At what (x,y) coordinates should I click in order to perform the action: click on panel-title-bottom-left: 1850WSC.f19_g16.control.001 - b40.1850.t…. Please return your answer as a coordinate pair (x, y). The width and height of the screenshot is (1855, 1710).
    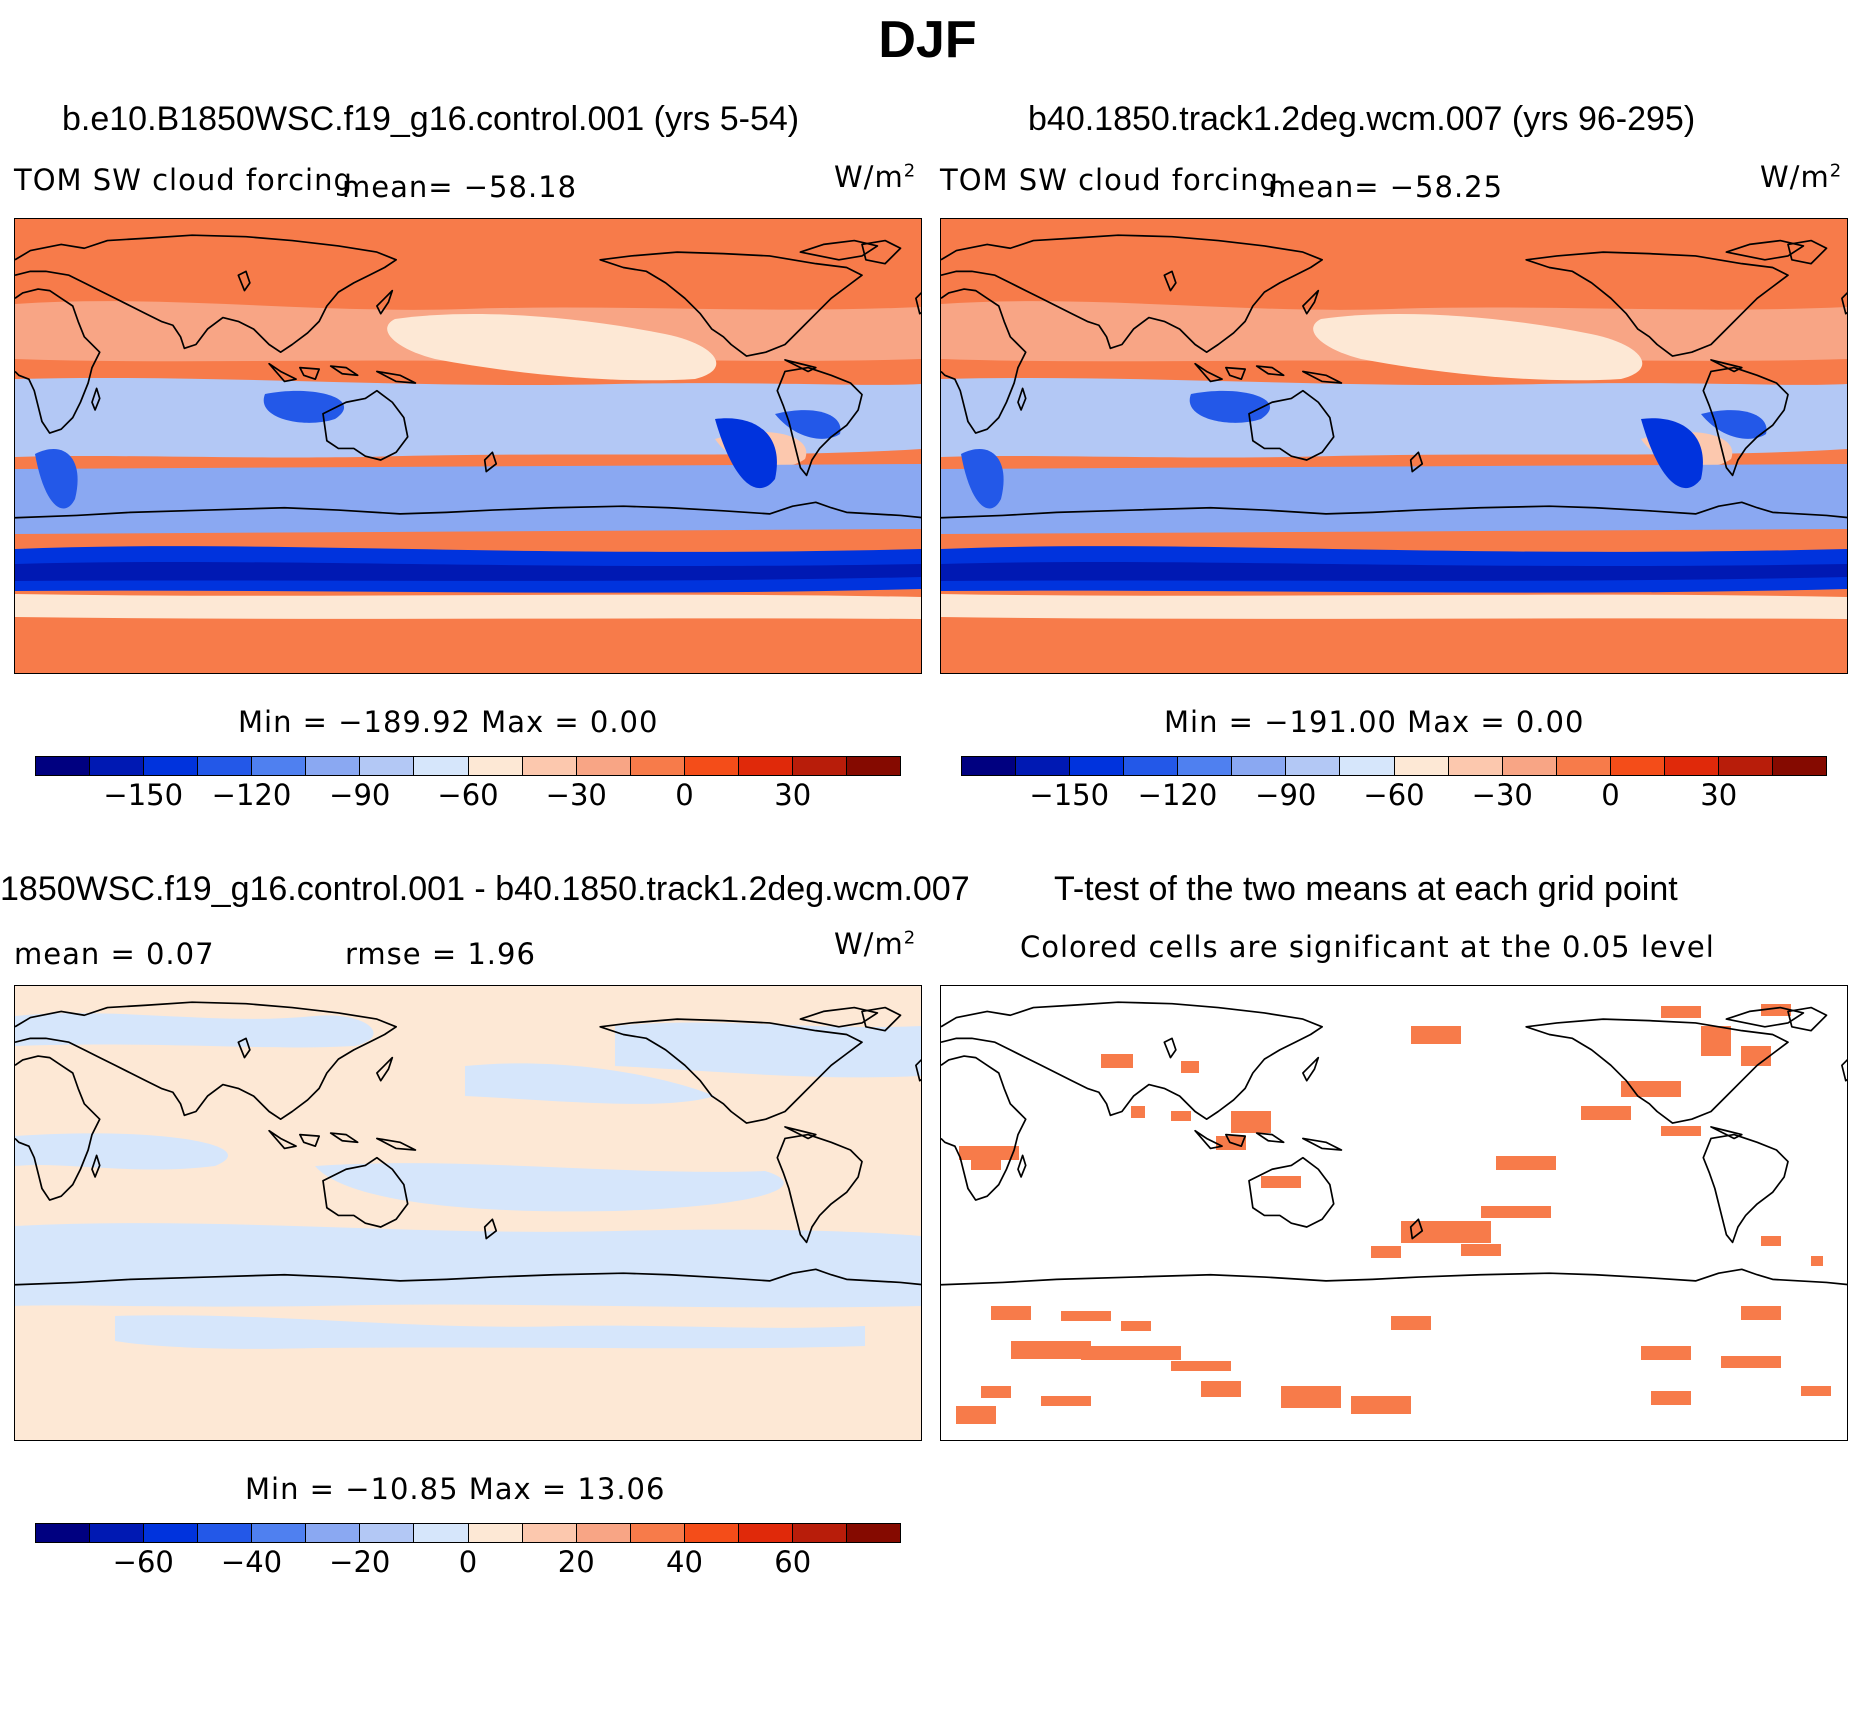
    Looking at the image, I should click on (485, 889).